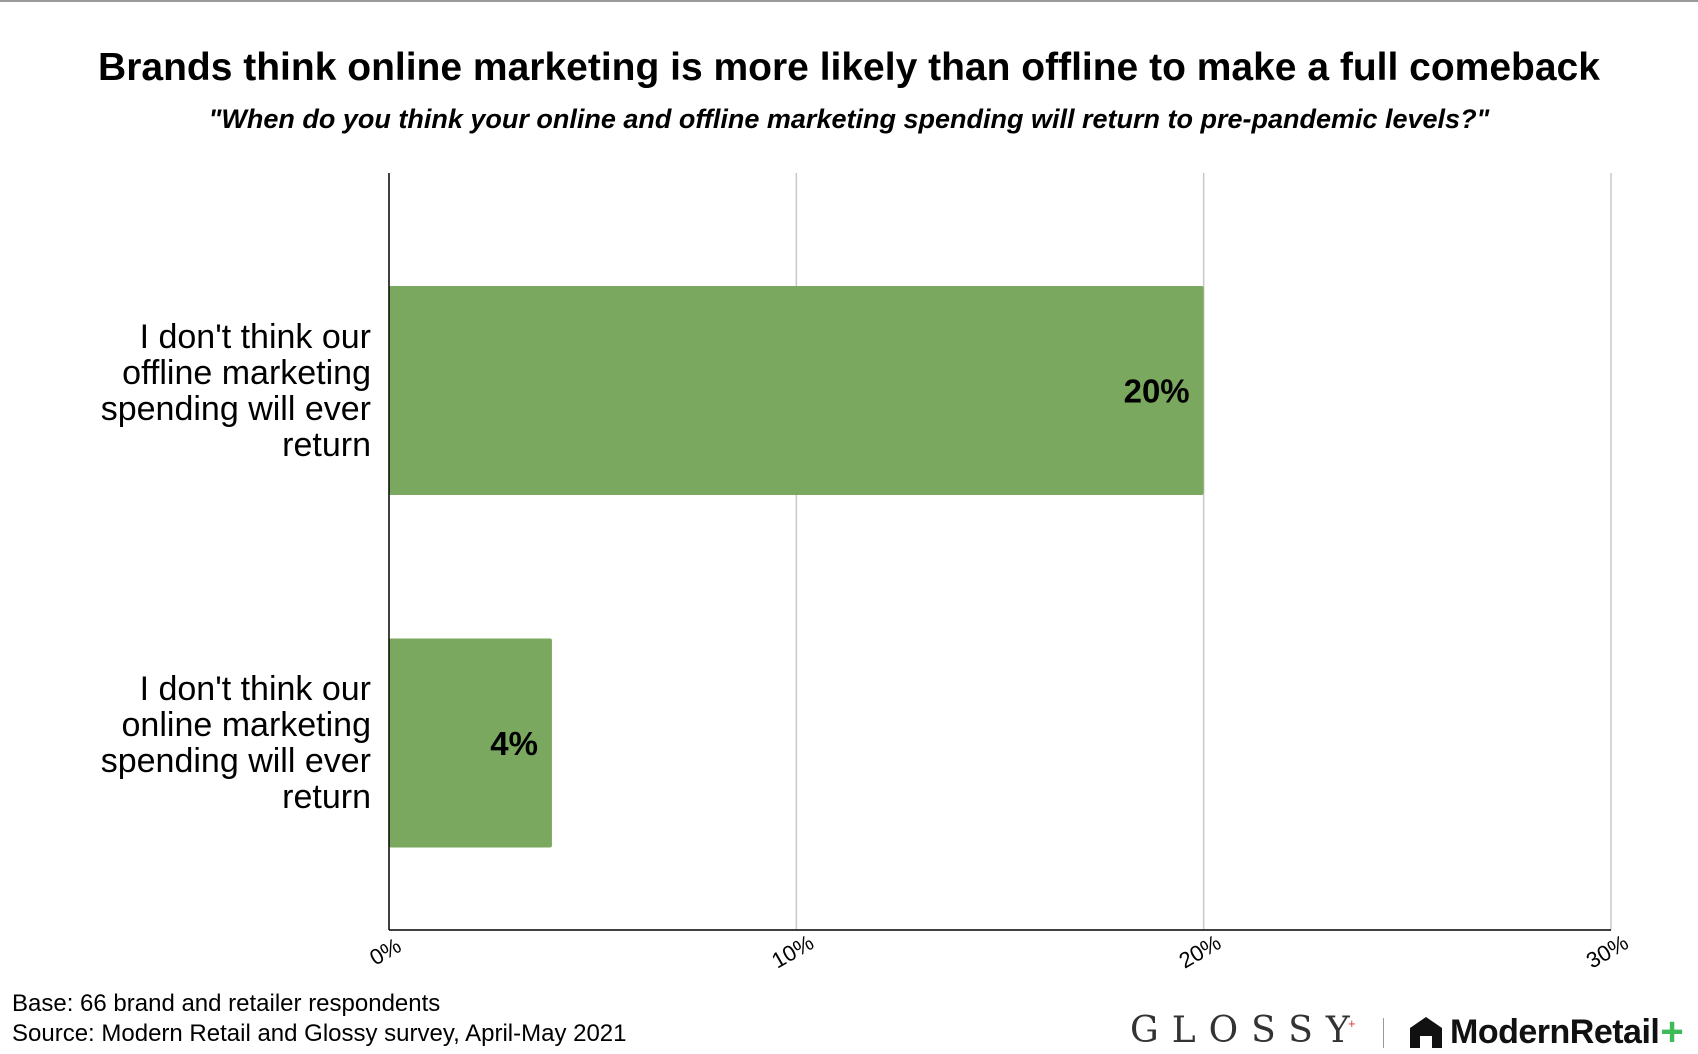 The image size is (1698, 1054). Describe the element at coordinates (246, 725) in the screenshot. I see `category-label-line: online marketing` at that location.